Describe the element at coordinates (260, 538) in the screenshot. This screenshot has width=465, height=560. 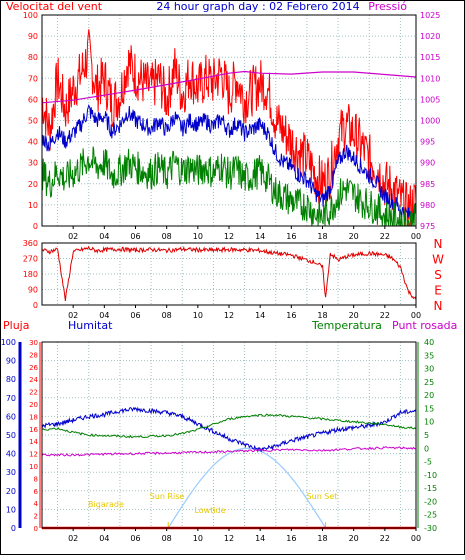
I see `climate-chart-x-tick-label: 14` at that location.